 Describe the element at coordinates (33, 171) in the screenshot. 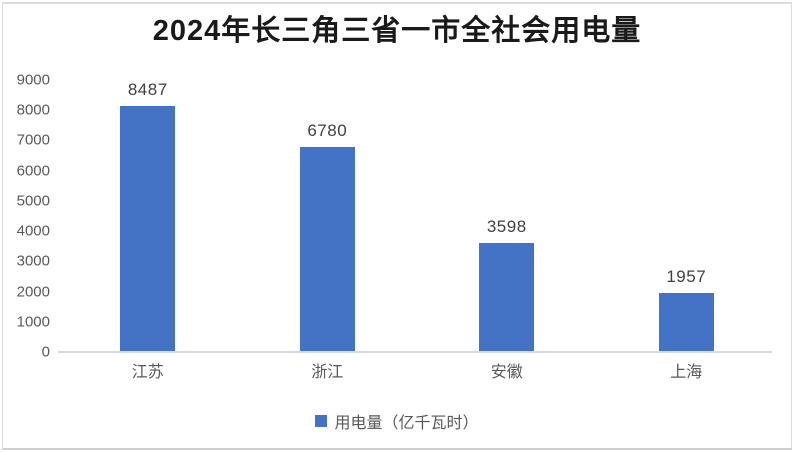

I see `y-tick-label: 6000` at that location.